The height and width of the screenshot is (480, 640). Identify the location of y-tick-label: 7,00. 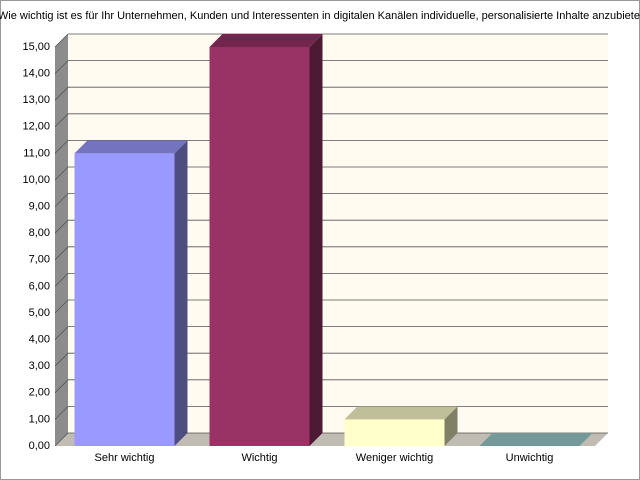
(39, 260).